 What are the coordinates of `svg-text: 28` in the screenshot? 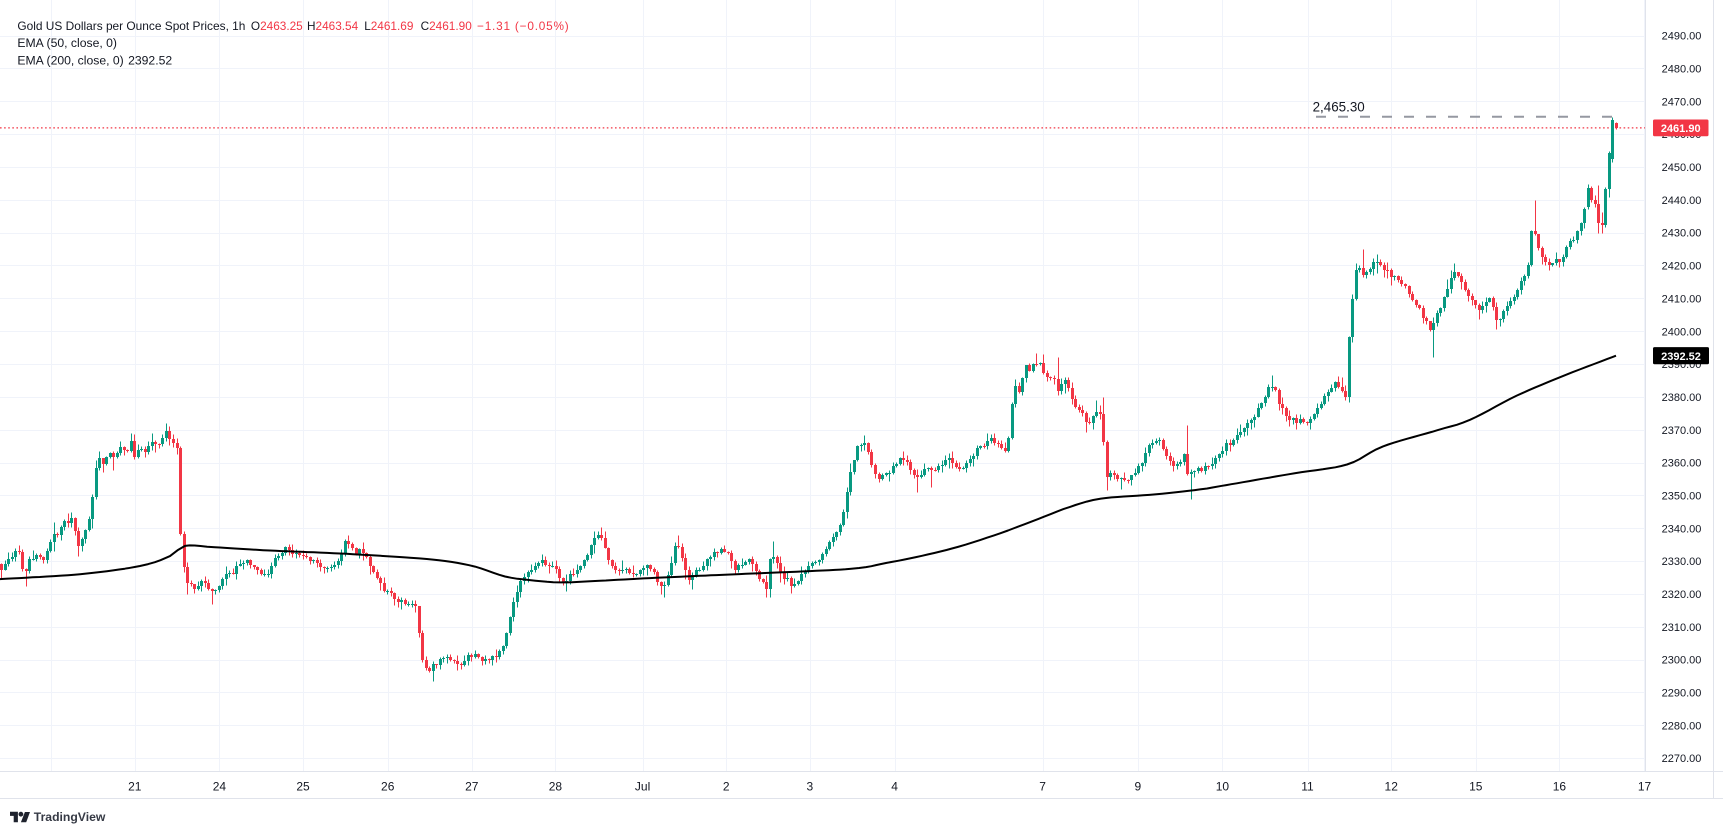 It's located at (556, 786).